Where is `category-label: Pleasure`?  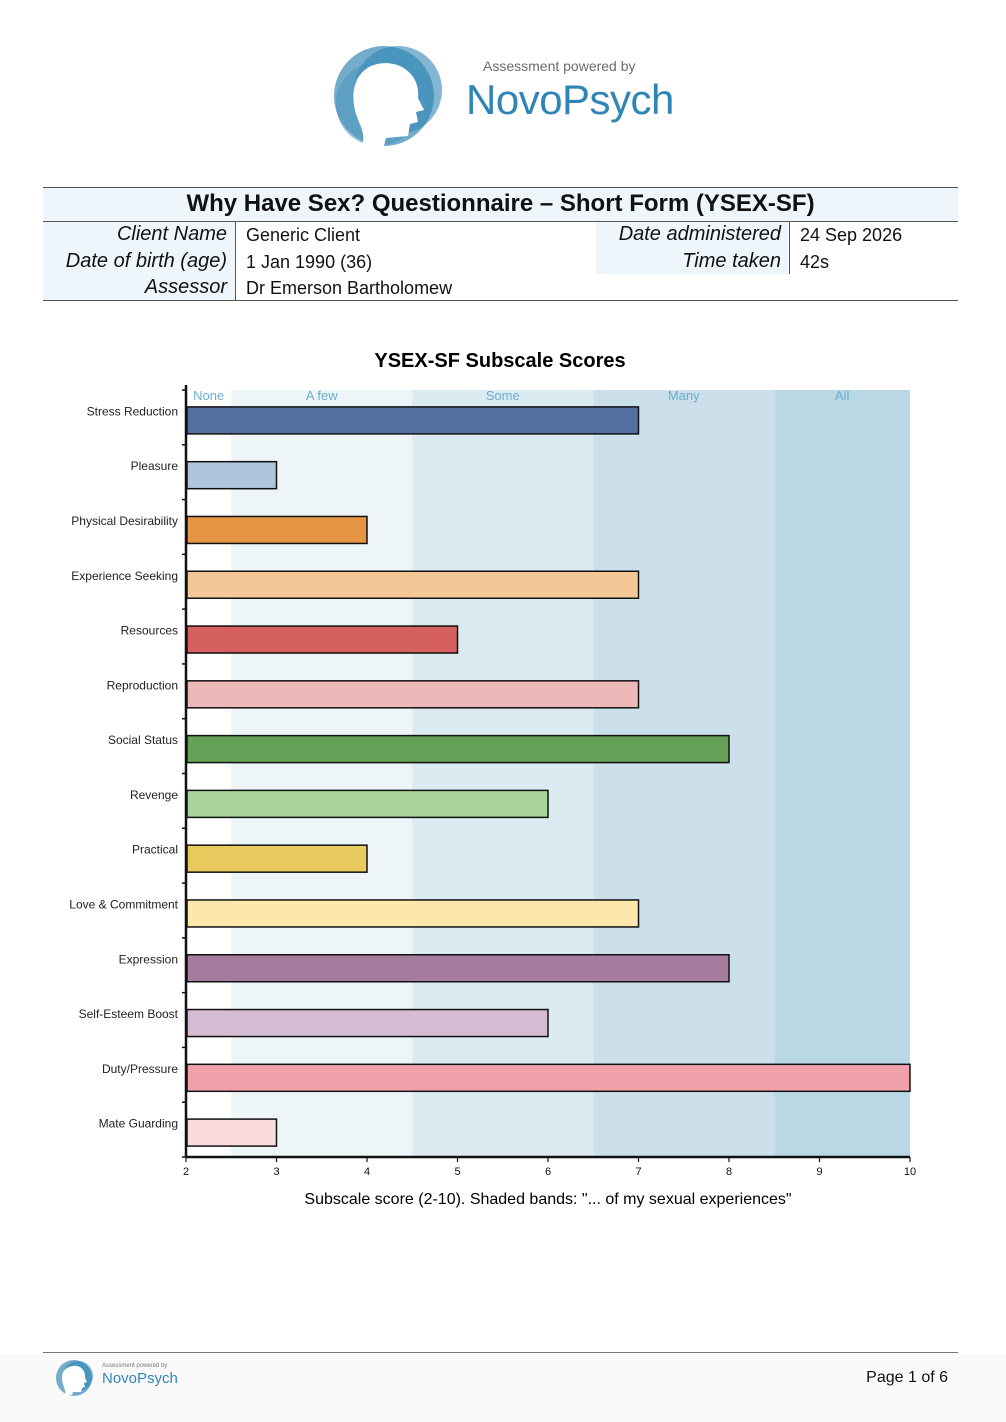
category-label: Pleasure is located at coordinates (155, 466).